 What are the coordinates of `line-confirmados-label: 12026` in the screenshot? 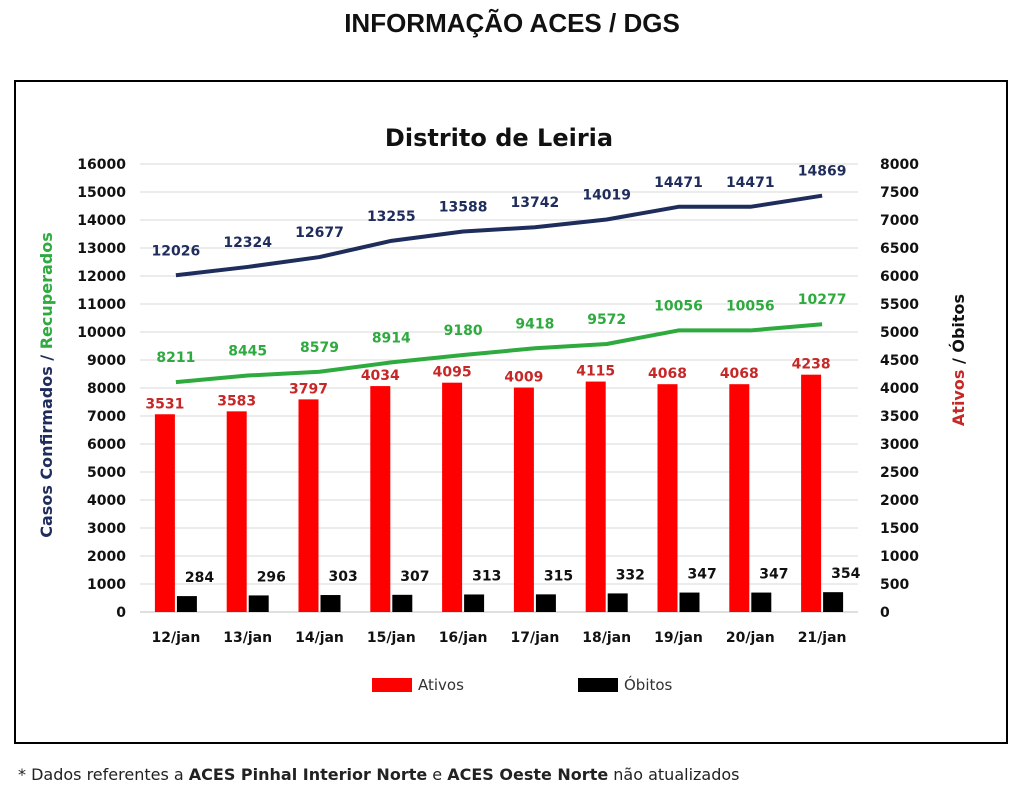 It's located at (176, 251).